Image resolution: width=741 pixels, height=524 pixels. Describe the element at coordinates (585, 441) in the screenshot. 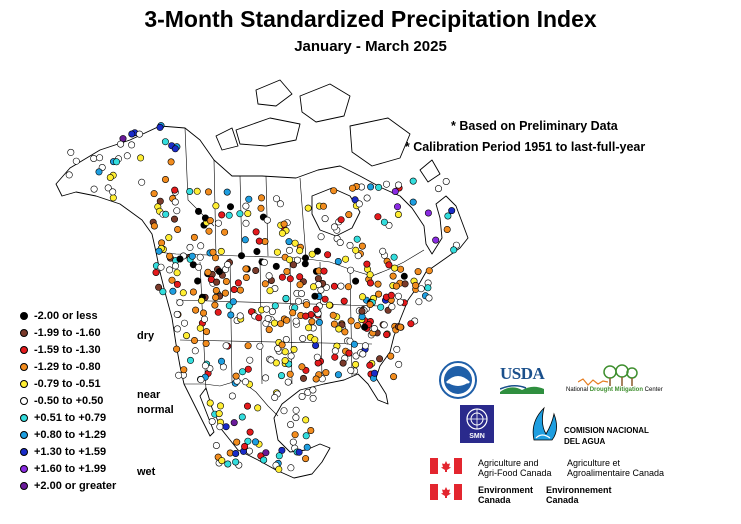

I see `conagua-line2: DEL AGUA` at that location.